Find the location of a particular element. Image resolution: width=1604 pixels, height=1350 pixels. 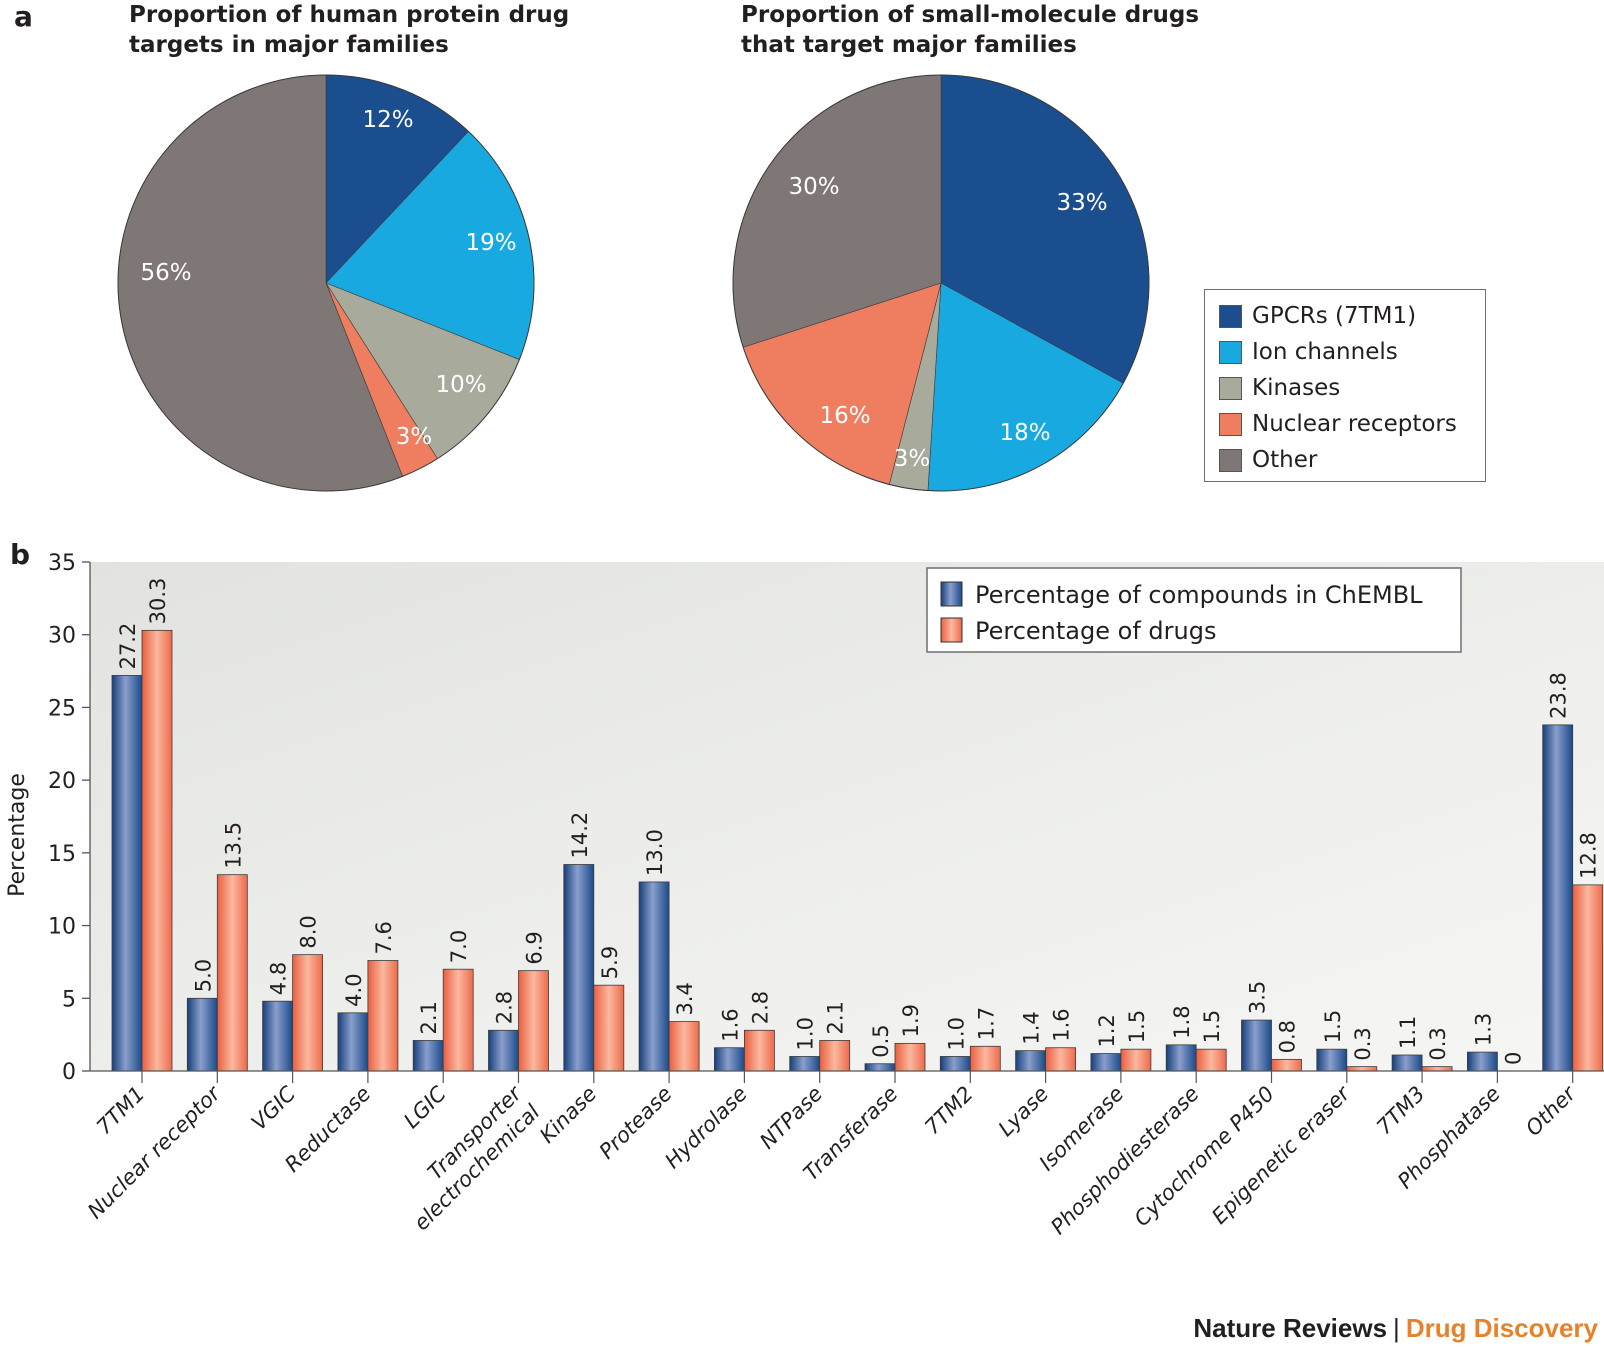

pie1: 12% 19% 10%3% 56% is located at coordinates (326, 283).